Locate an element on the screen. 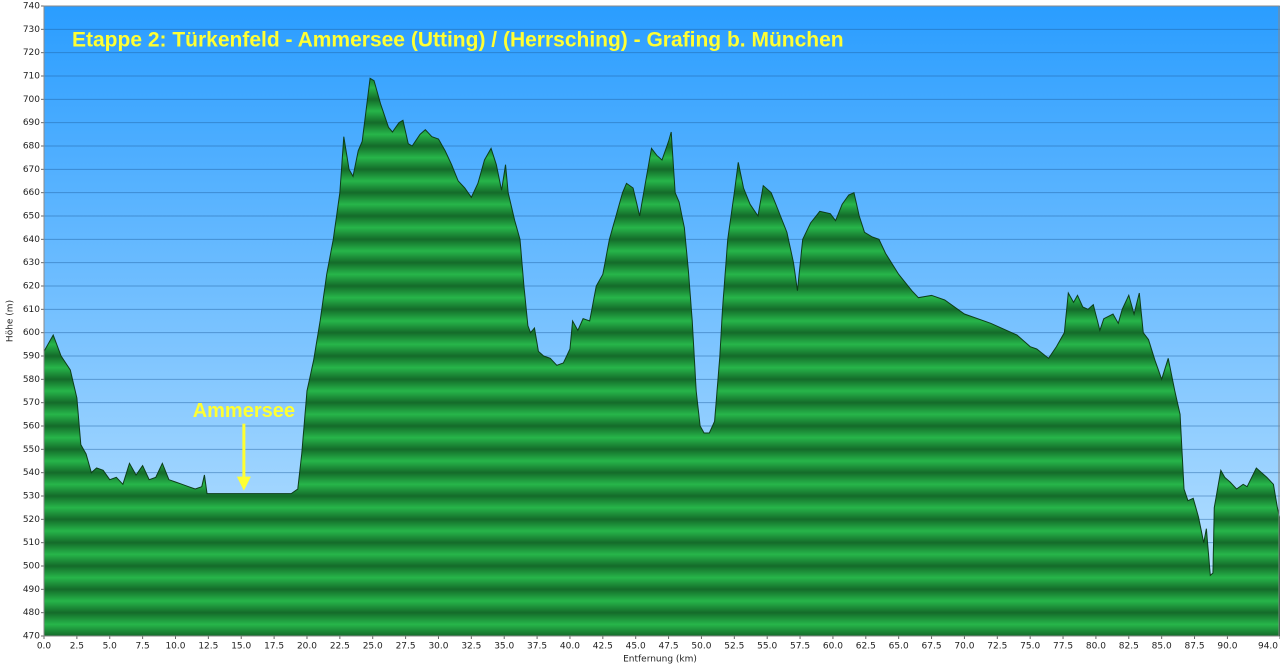 The height and width of the screenshot is (672, 1280). y-tick-label: 470 is located at coordinates (31, 637).